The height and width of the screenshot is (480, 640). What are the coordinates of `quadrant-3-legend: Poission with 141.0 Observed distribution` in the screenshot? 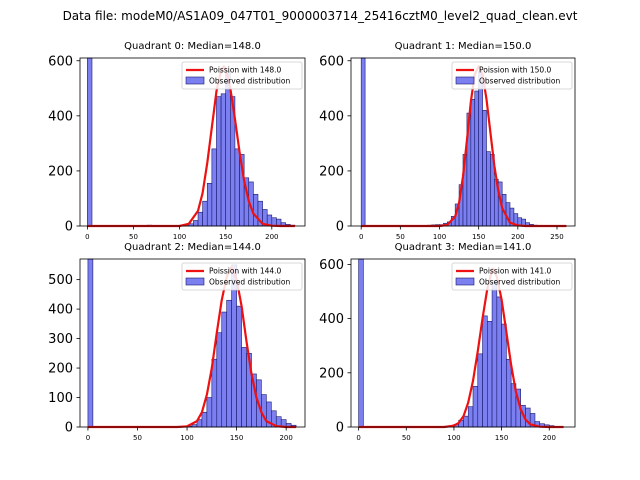 It's located at (512, 276).